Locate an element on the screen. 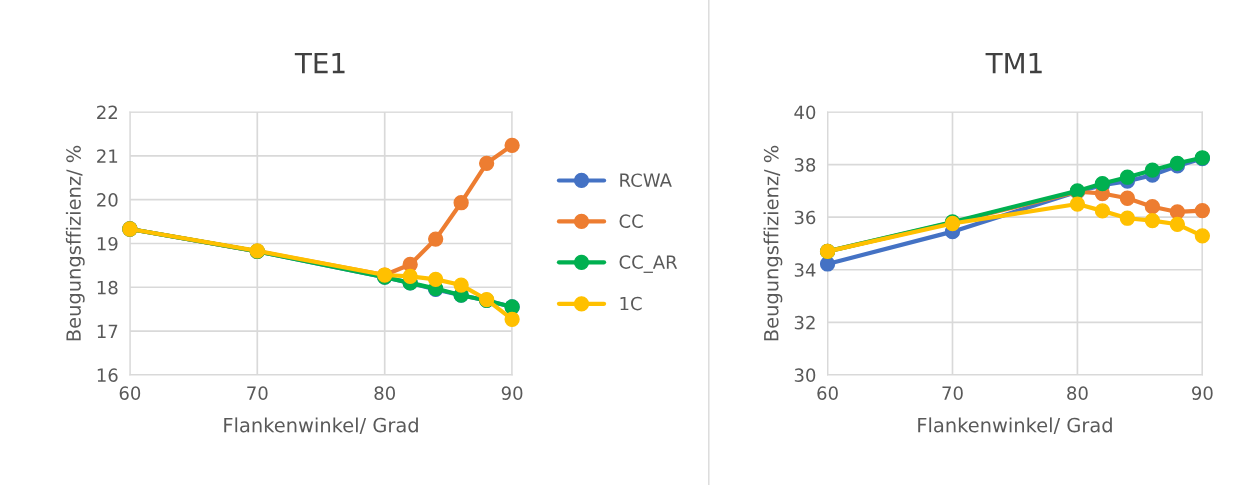  y-tick-label: 38 is located at coordinates (805, 165).